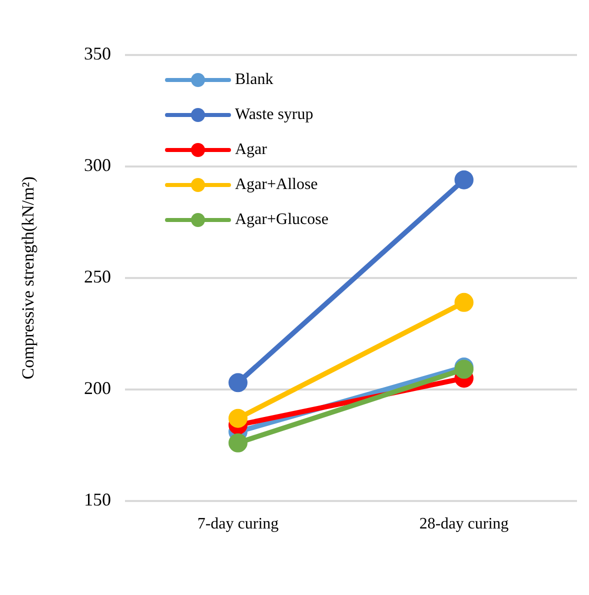 The width and height of the screenshot is (589, 595). Describe the element at coordinates (97, 165) in the screenshot. I see `y-tick-label: 300` at that location.